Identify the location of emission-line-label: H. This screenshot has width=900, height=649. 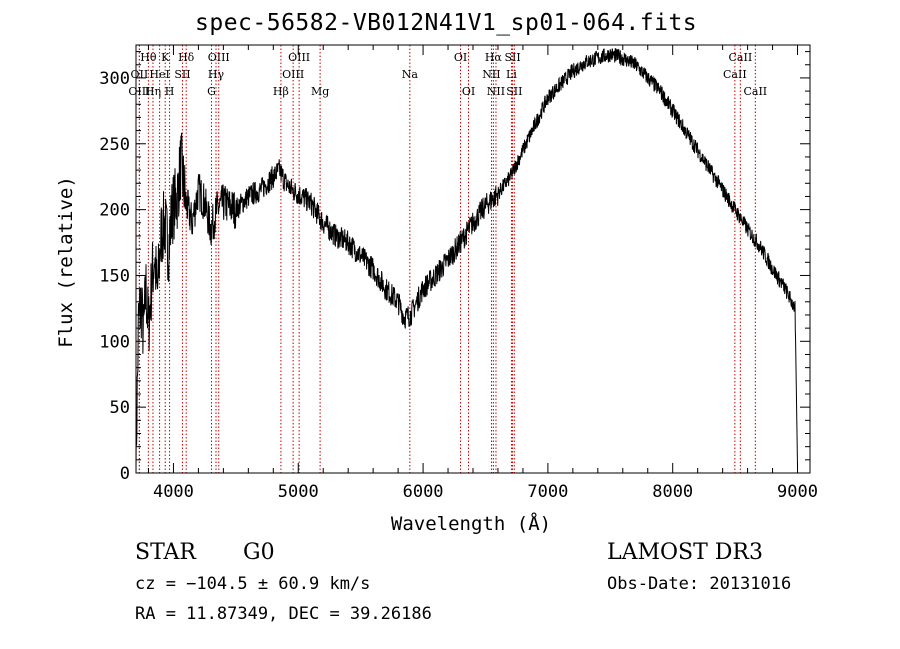
(170, 91).